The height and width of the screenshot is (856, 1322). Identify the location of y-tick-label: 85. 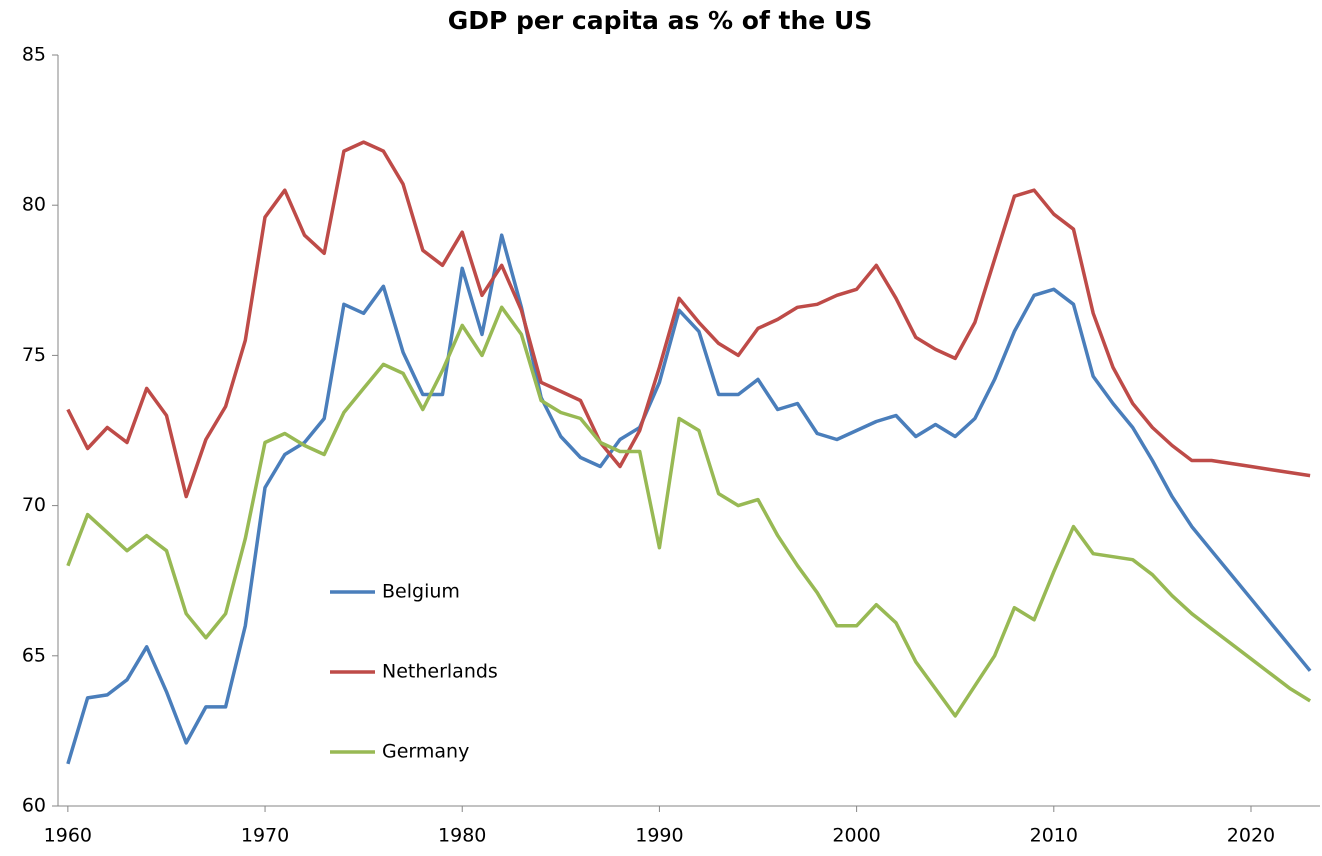
(34, 55).